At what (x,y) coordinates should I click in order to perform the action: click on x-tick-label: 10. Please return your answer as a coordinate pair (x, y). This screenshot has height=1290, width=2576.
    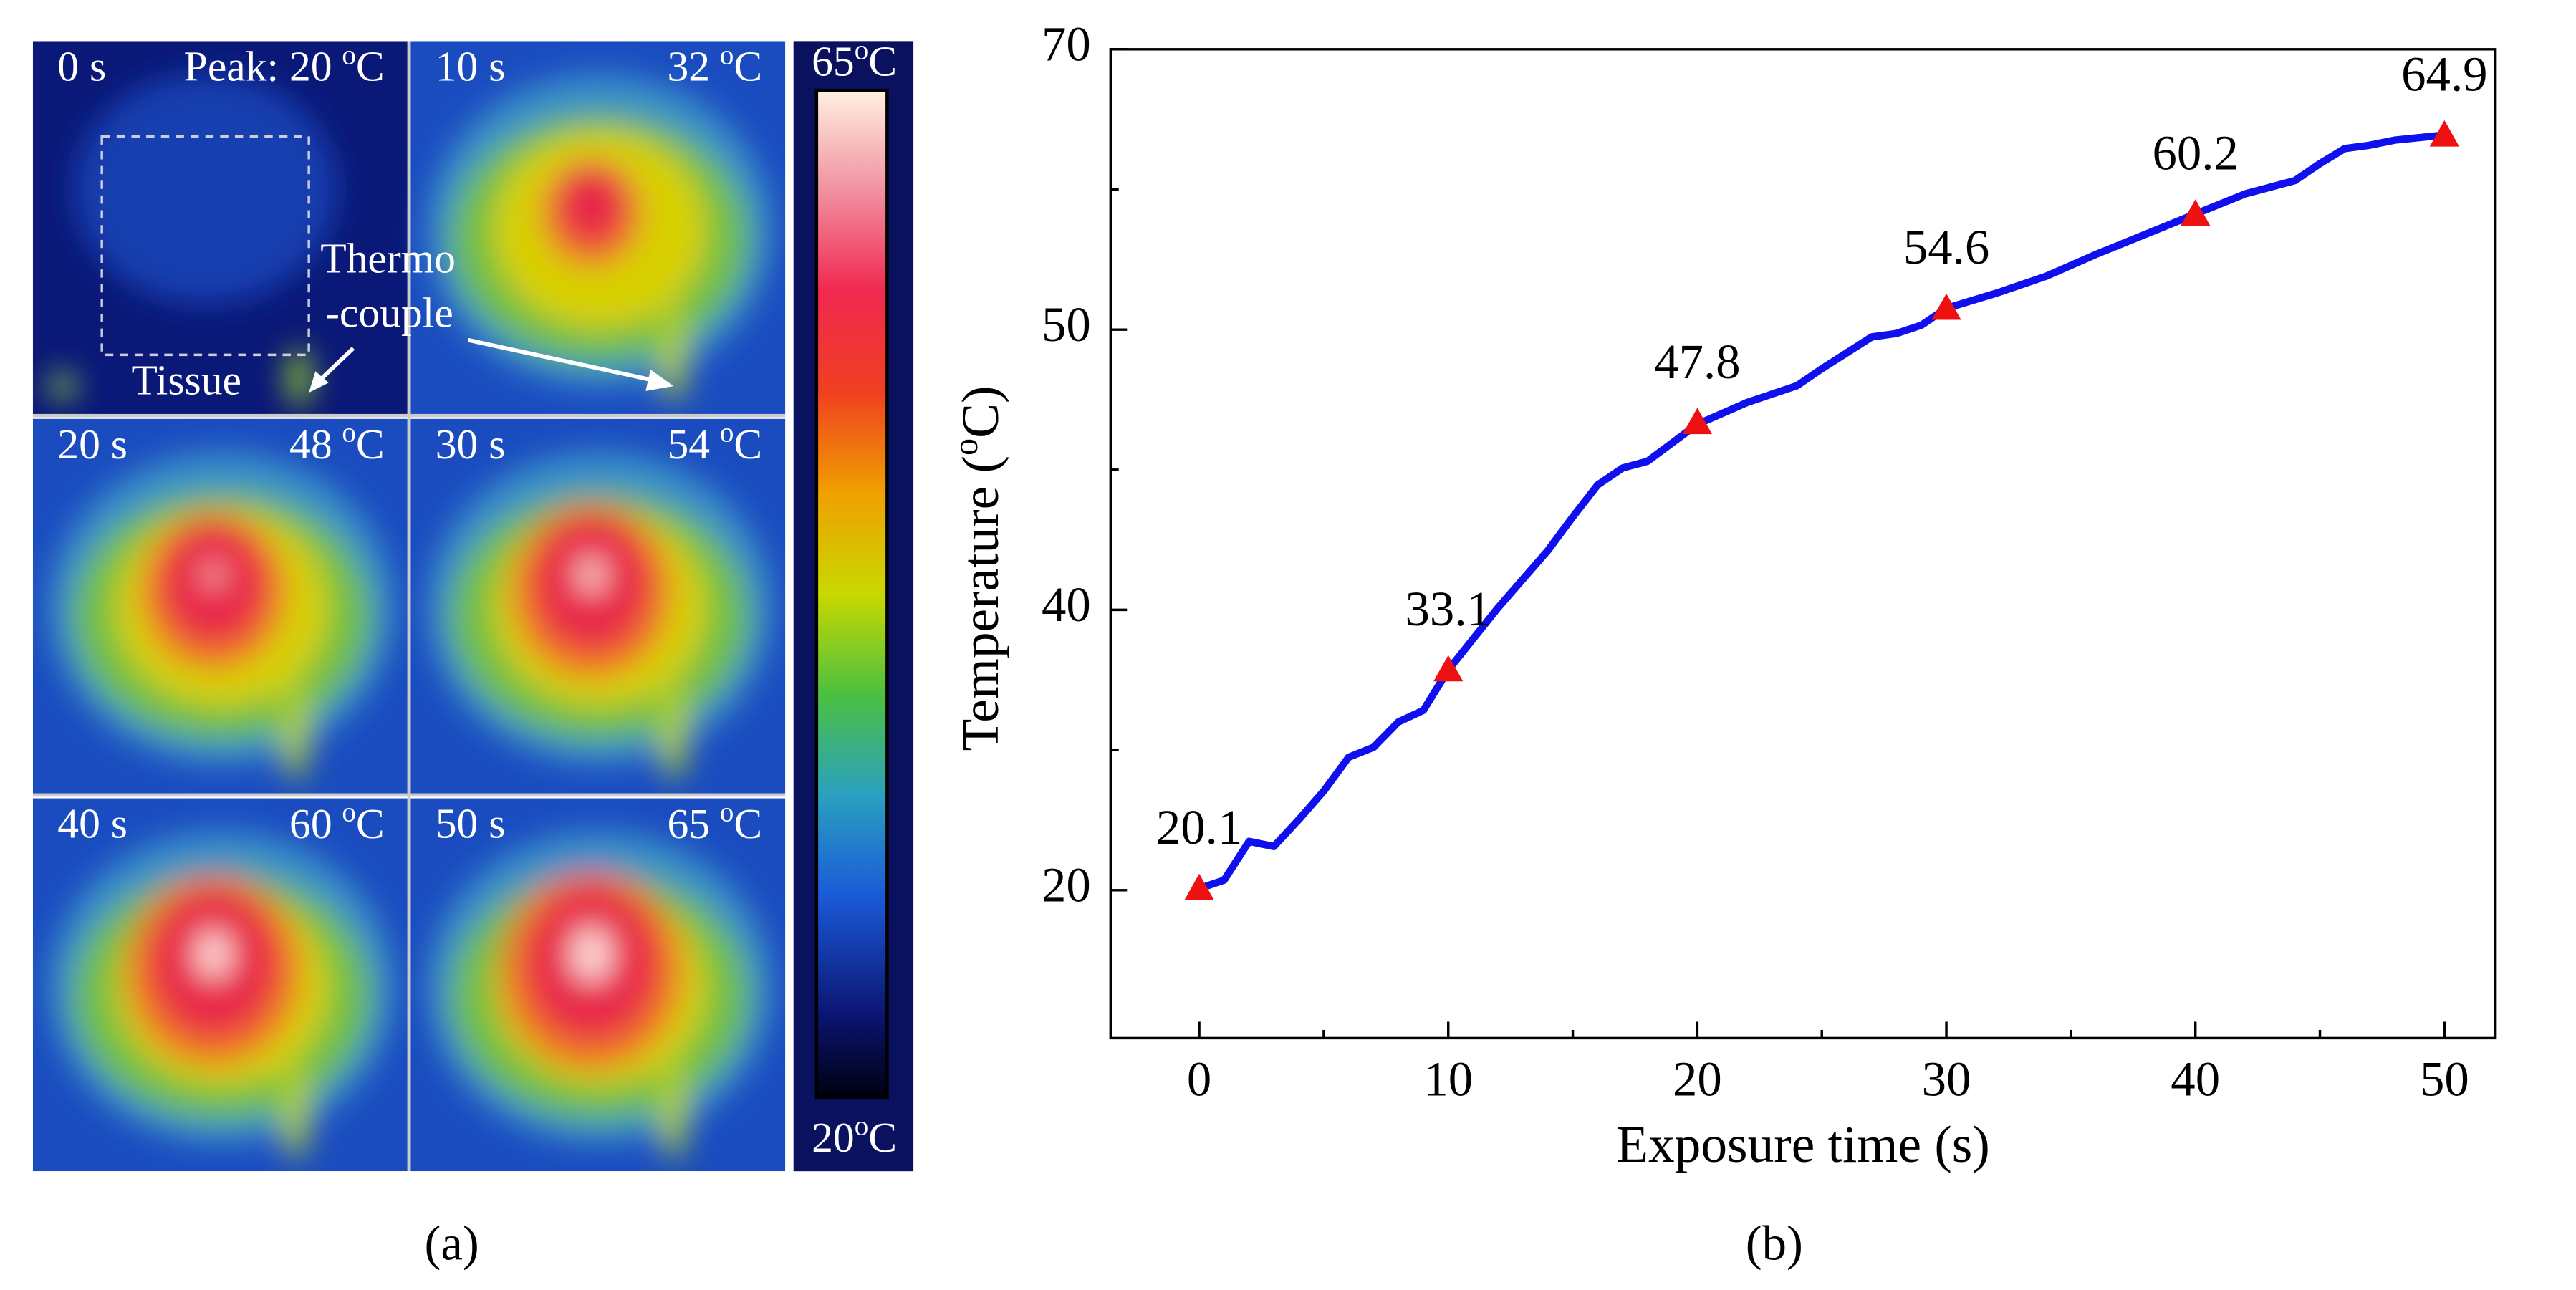
    Looking at the image, I should click on (1448, 1078).